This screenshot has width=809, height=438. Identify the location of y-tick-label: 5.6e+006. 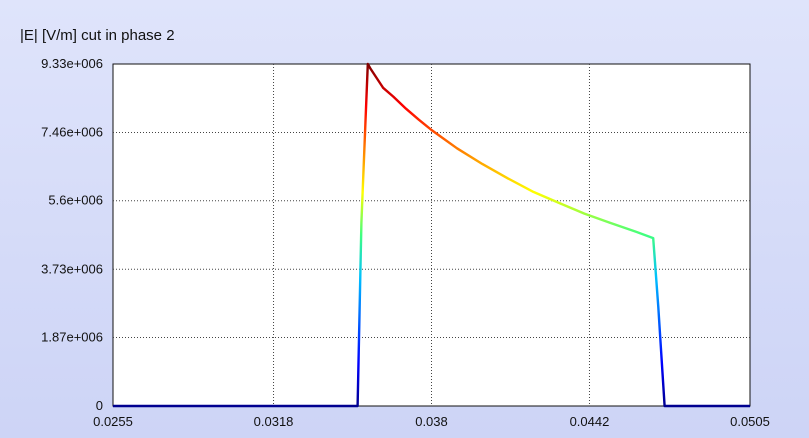
(75, 200).